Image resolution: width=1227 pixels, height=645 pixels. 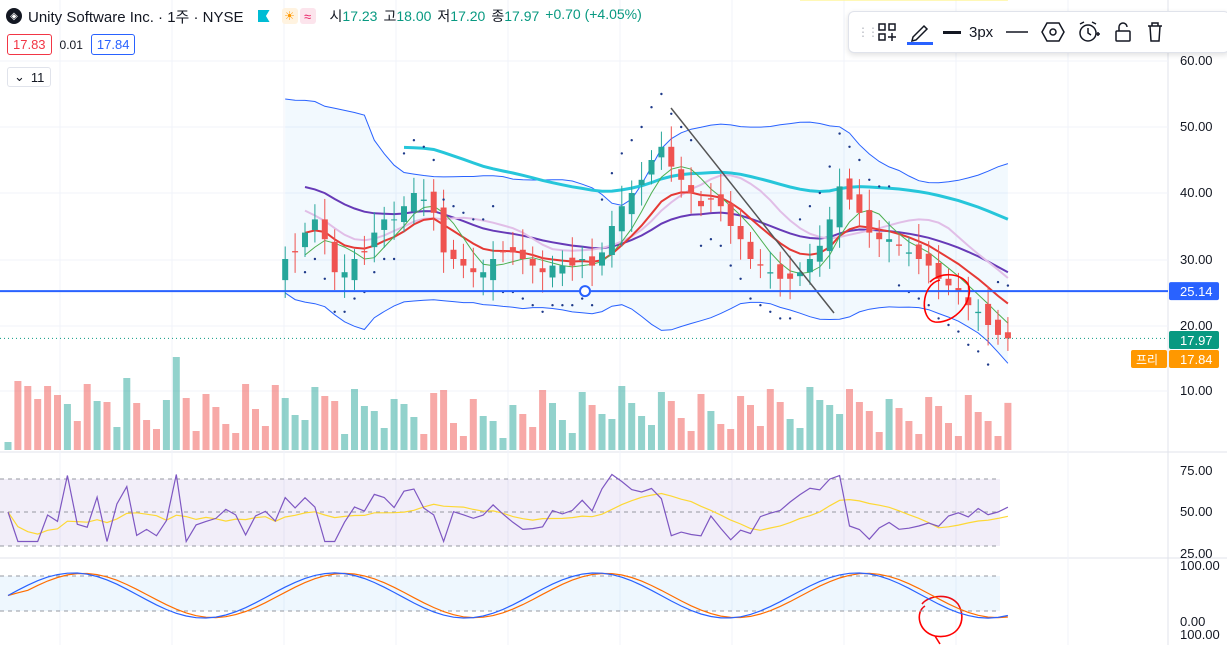 I want to click on unity-logo-icon: ◈, so click(x=14, y=16).